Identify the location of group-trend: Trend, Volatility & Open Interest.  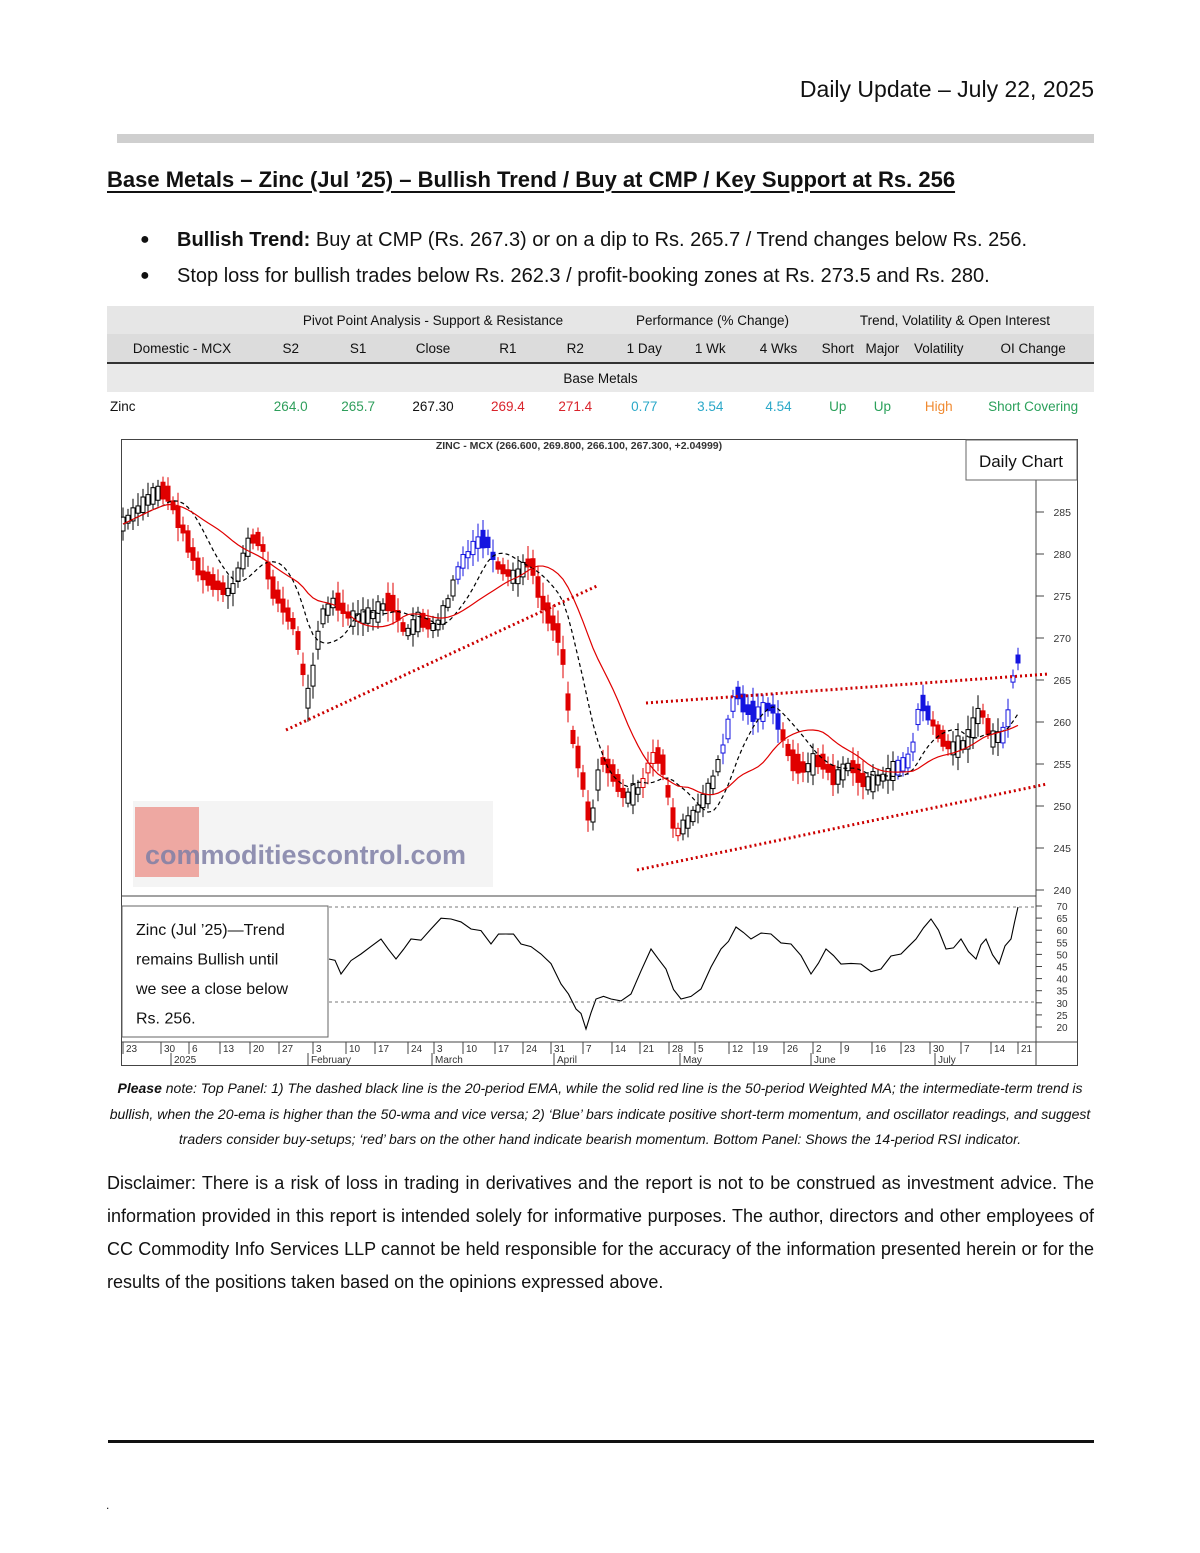
(954, 320).